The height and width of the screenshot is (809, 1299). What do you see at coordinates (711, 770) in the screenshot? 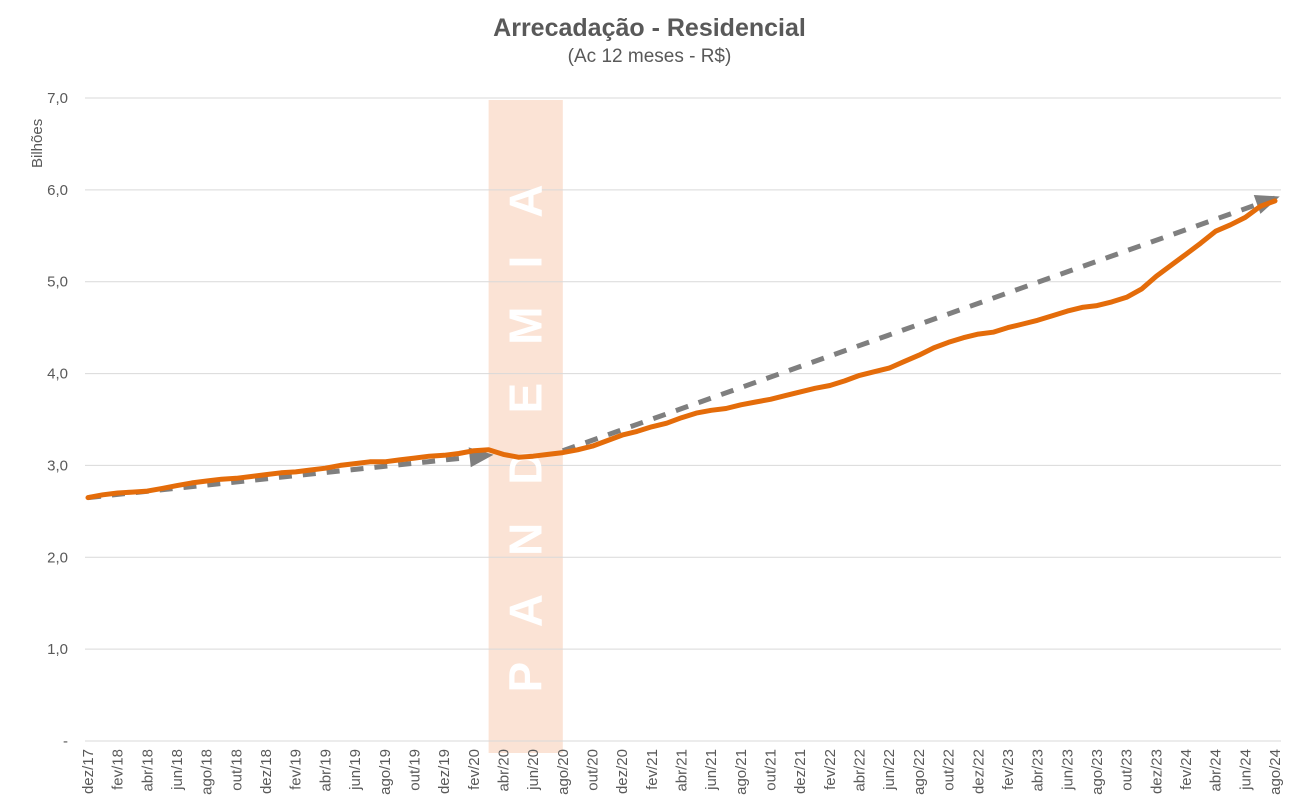
I see `x-tick-label: jun/21` at bounding box center [711, 770].